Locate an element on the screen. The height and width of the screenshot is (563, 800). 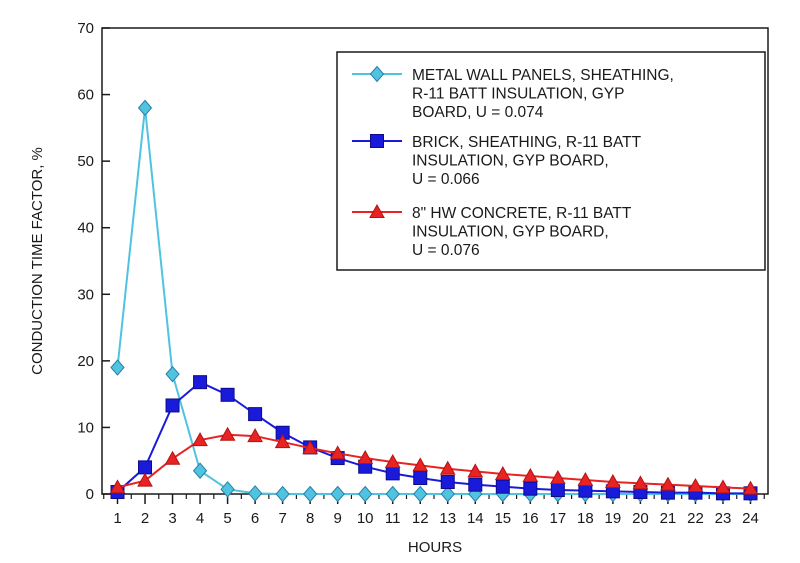
x-tick-label: 18 is located at coordinates (585, 518).